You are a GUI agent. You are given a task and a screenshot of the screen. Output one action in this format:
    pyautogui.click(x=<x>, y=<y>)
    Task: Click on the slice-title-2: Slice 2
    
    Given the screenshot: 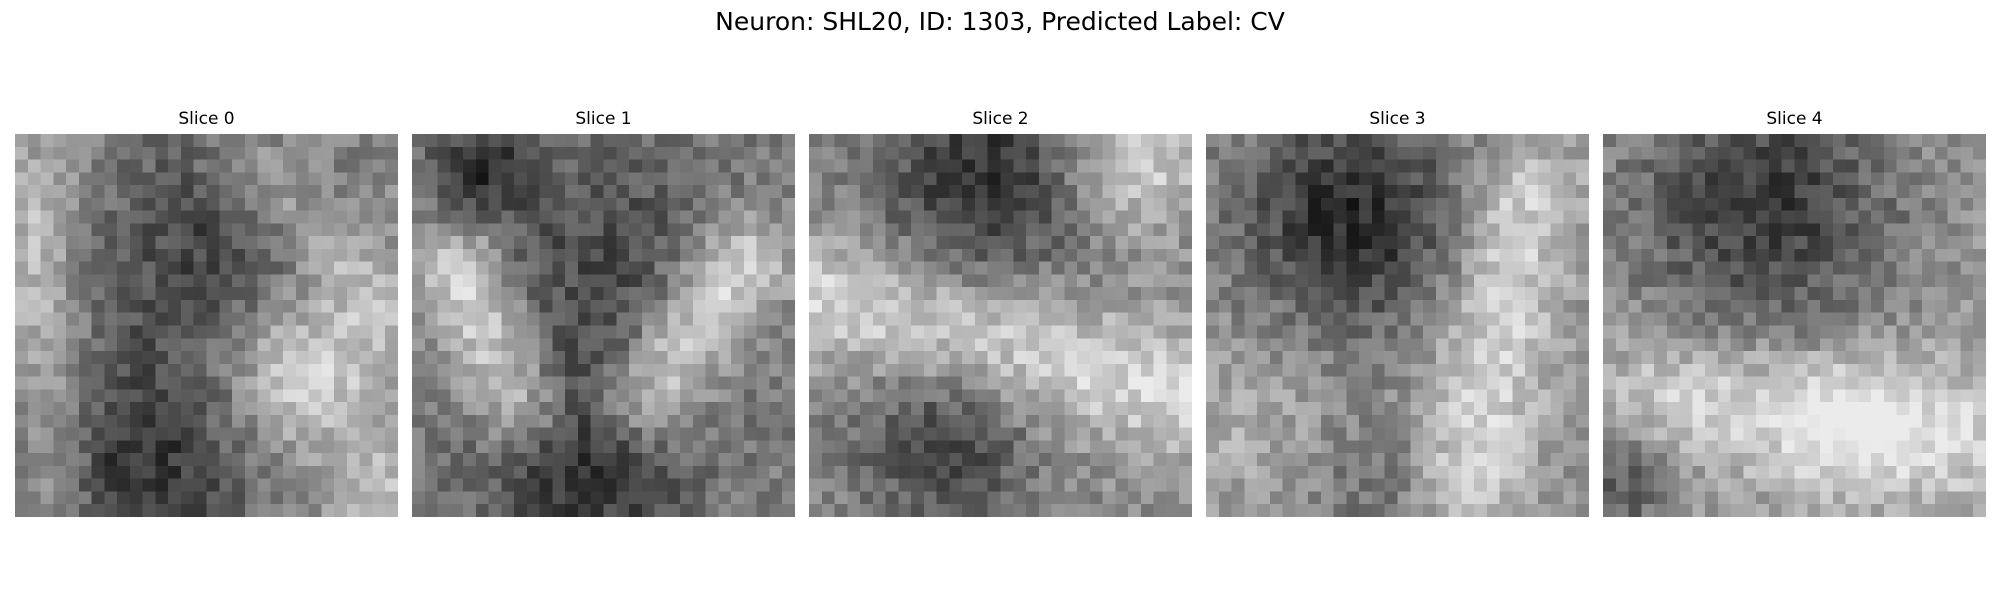 What is the action you would take?
    pyautogui.click(x=1000, y=119)
    